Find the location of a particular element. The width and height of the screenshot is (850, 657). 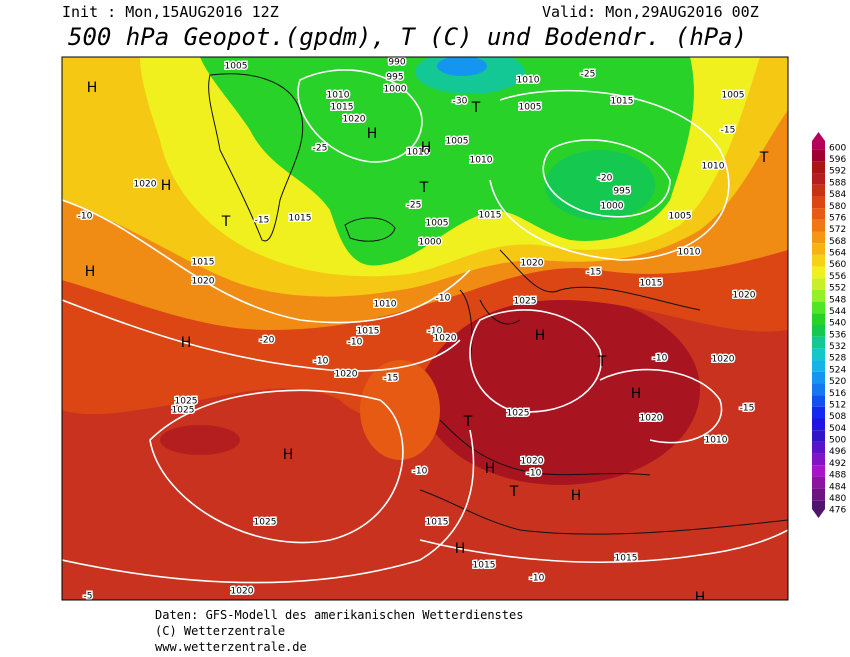

colorbar-label: 492 is located at coordinates (837, 464).